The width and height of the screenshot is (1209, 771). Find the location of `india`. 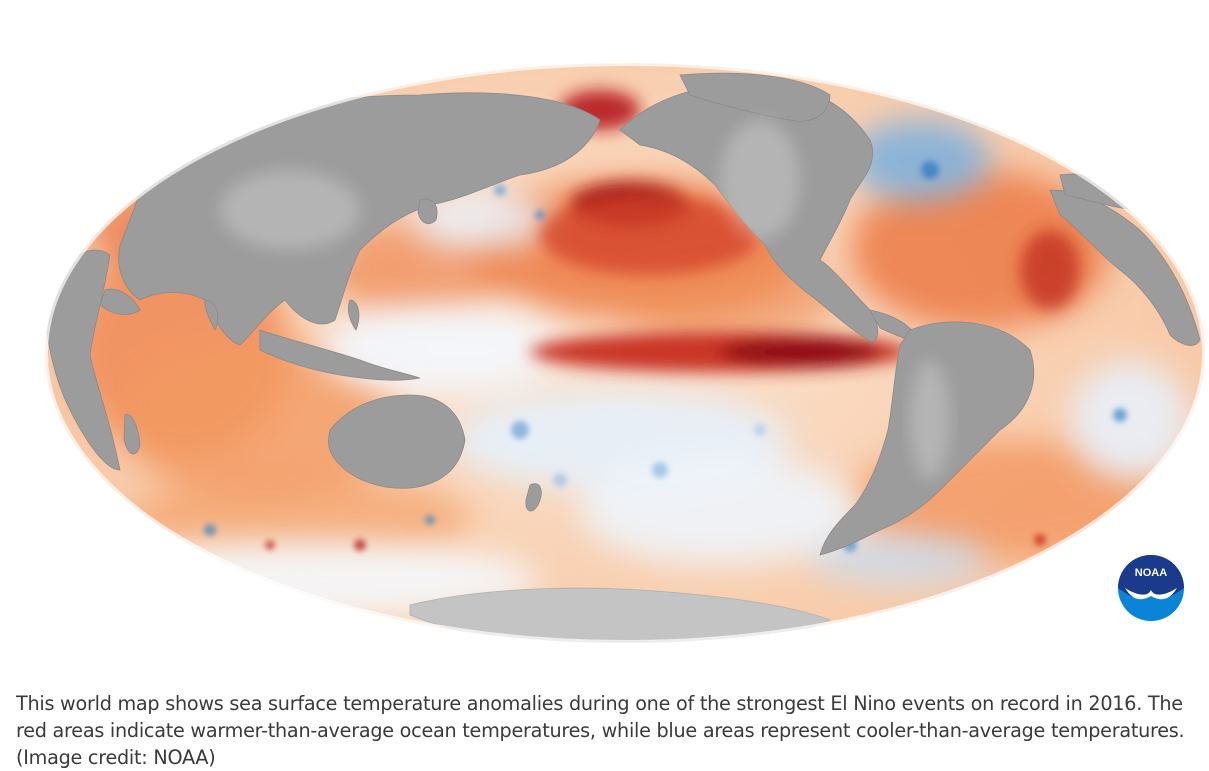

india is located at coordinates (211, 315).